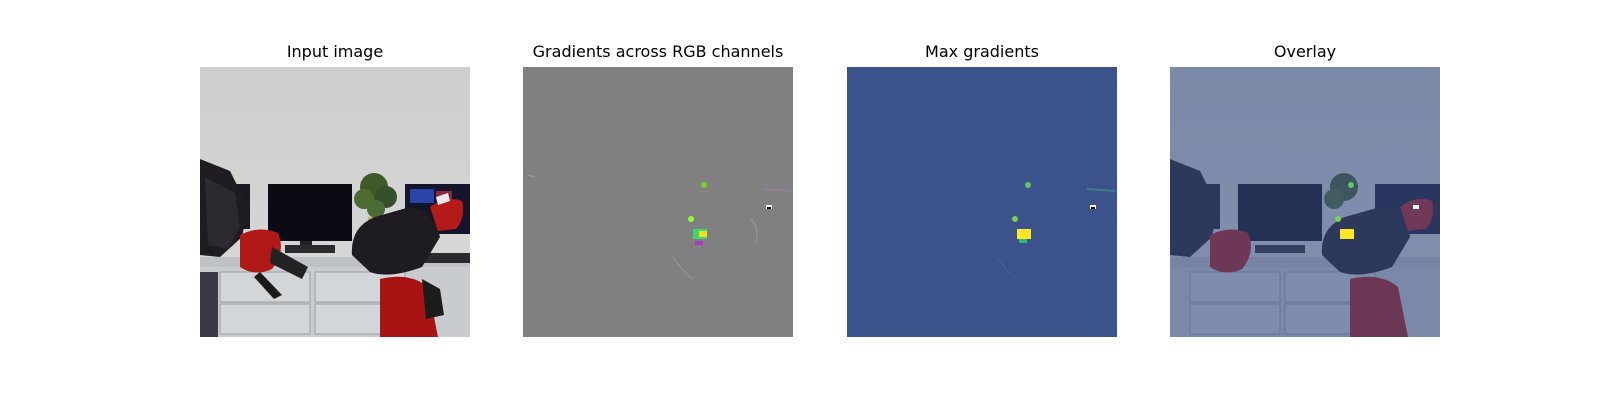 This screenshot has height=400, width=1600. I want to click on rgb-gradients-title: Gradients across RGB channels, so click(658, 51).